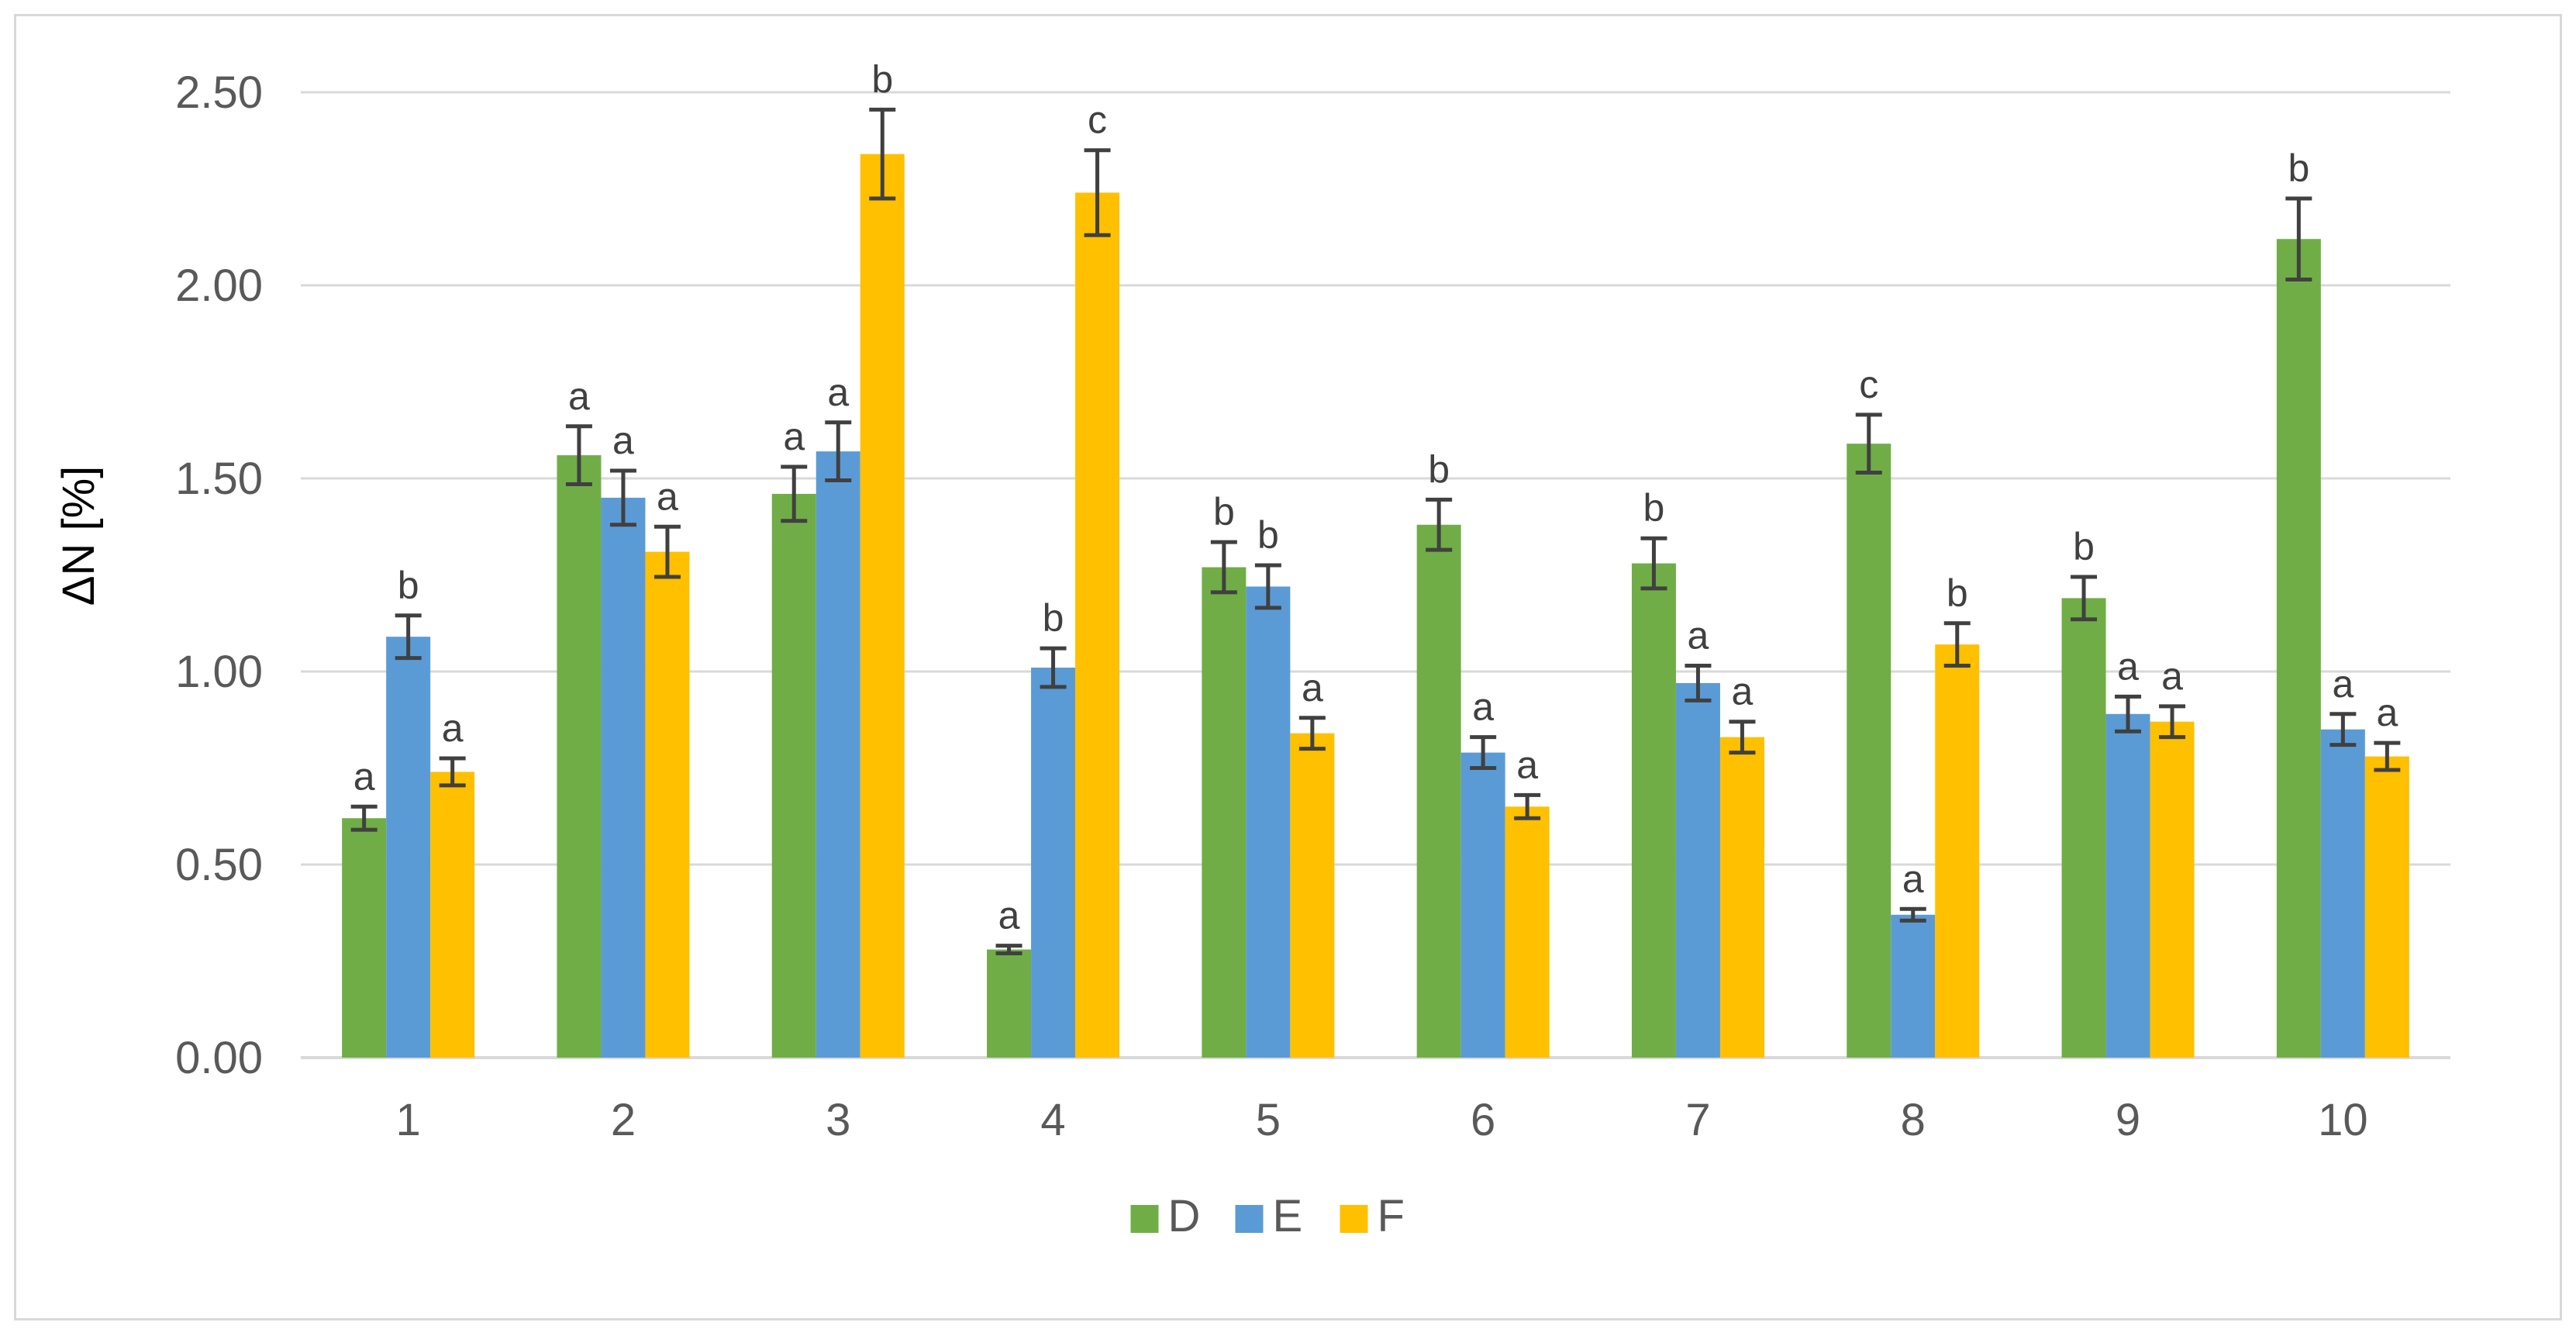  I want to click on x-tick-label: 7, so click(1697, 1120).